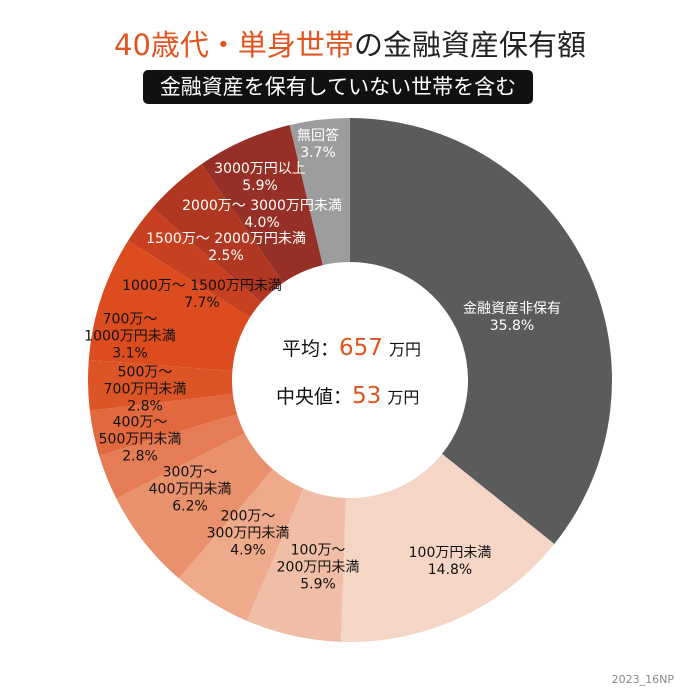  I want to click on slice-label-text: 2000万～ 3000万円未満, so click(262, 206).